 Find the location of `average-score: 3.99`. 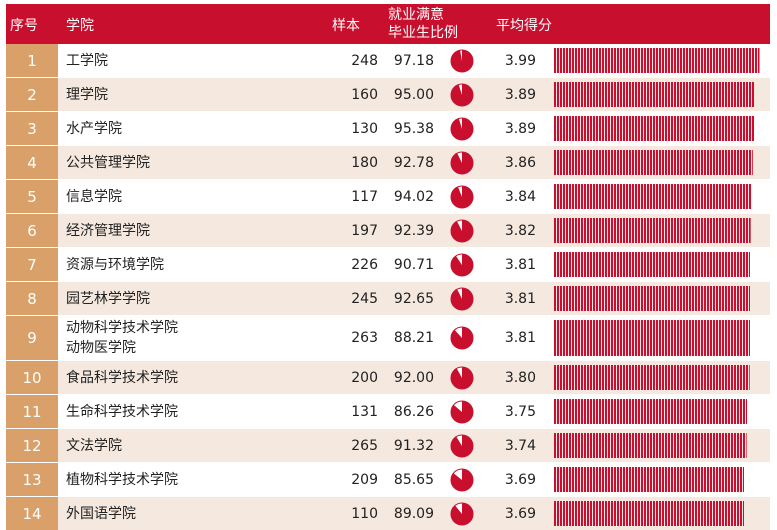

average-score: 3.99 is located at coordinates (512, 60).